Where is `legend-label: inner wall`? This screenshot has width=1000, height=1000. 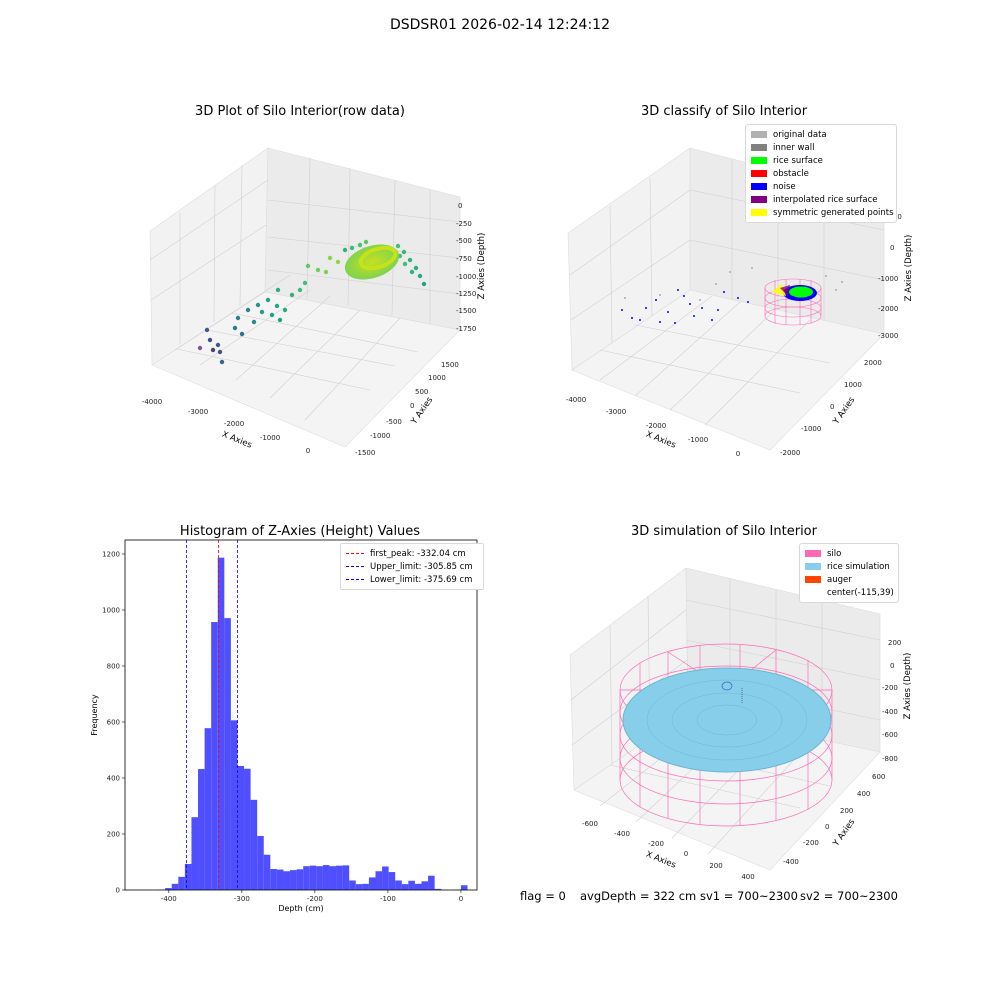
legend-label: inner wall is located at coordinates (794, 147).